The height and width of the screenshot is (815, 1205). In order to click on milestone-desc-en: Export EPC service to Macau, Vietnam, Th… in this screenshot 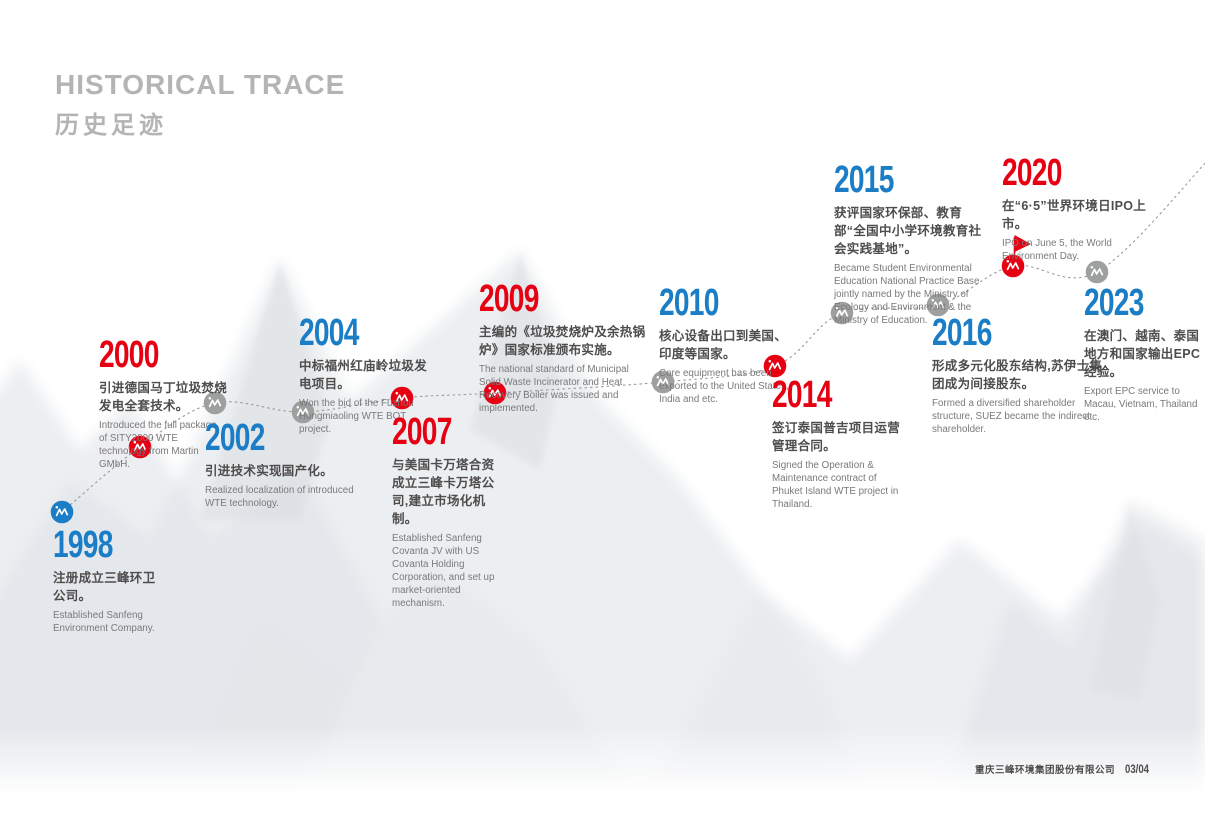, I will do `click(1141, 405)`.